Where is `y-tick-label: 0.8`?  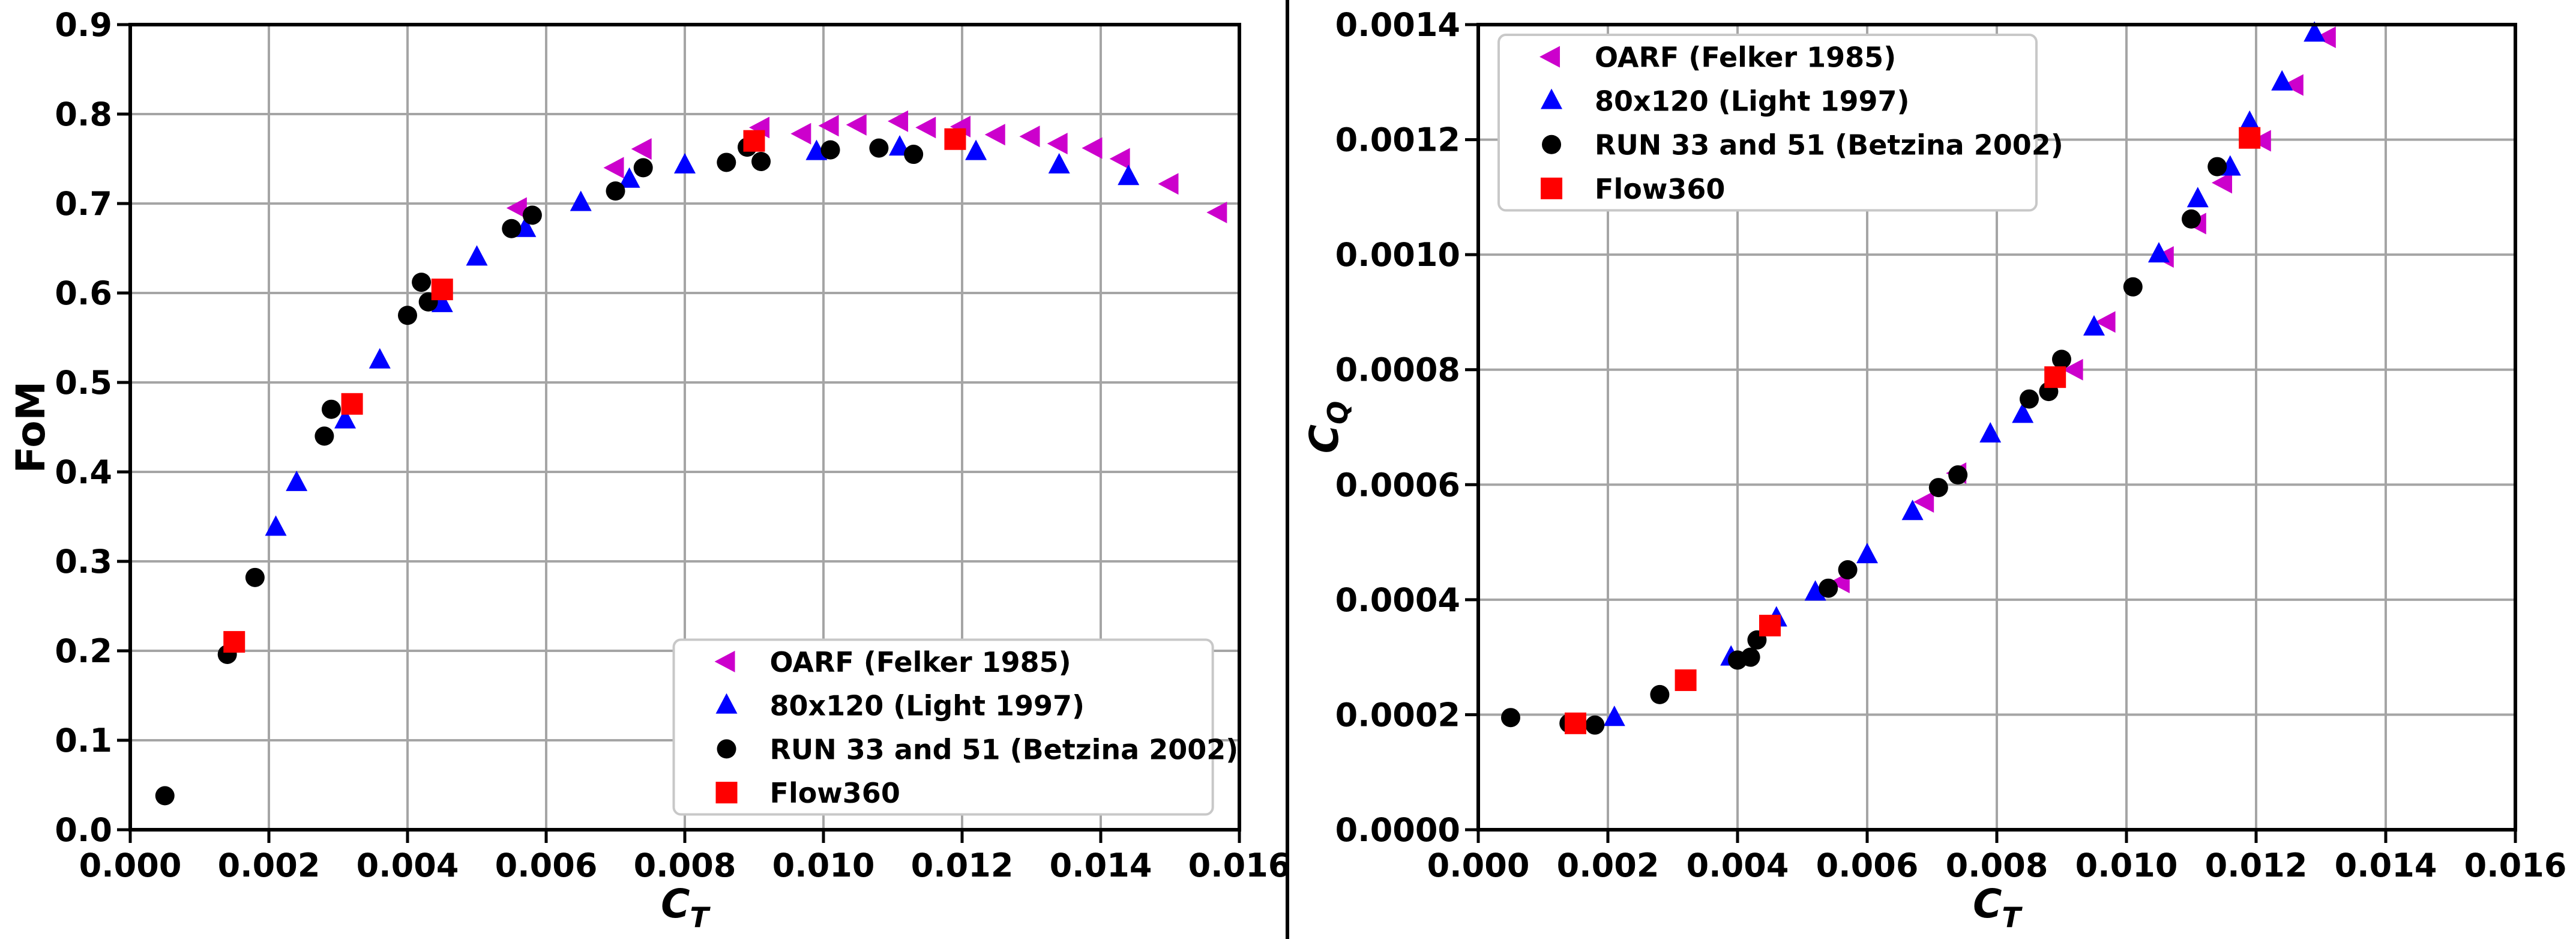
y-tick-label: 0.8 is located at coordinates (84, 114).